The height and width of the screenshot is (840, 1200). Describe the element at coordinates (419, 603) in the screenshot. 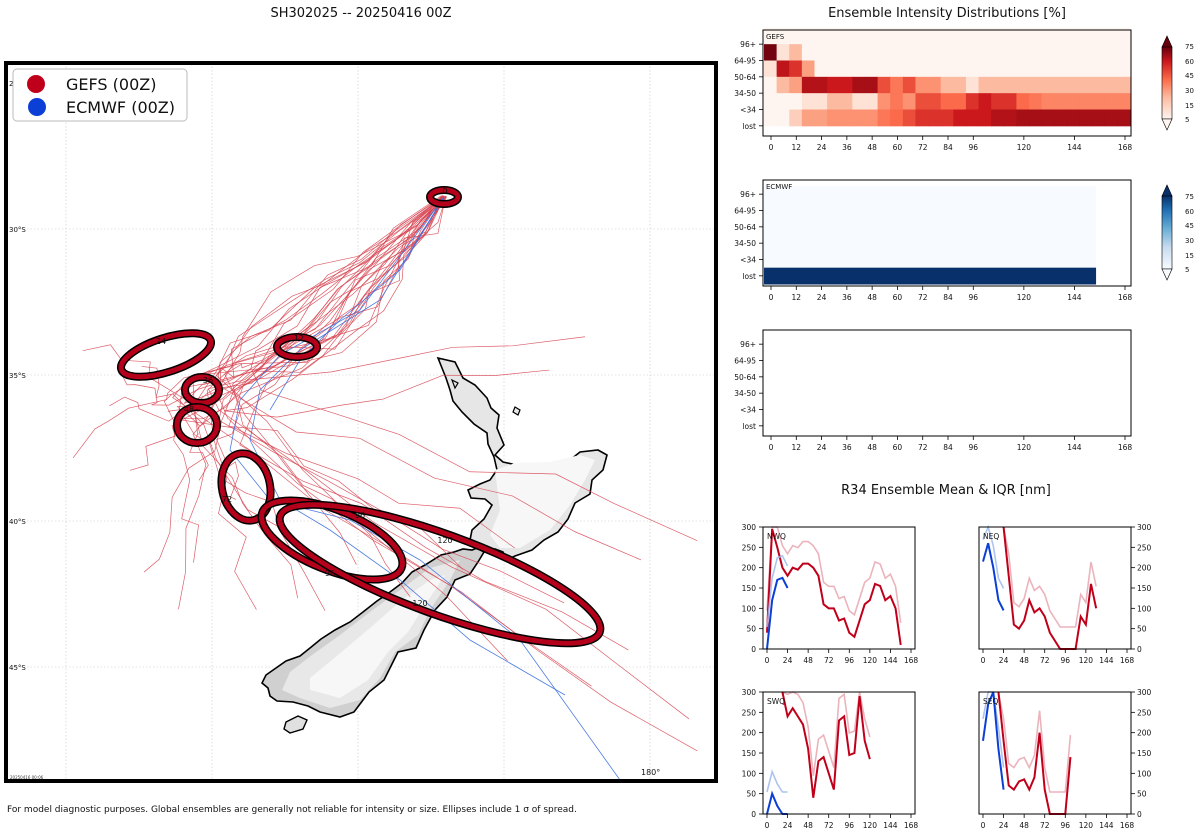

I see `ellipse-label-120b: 120` at that location.